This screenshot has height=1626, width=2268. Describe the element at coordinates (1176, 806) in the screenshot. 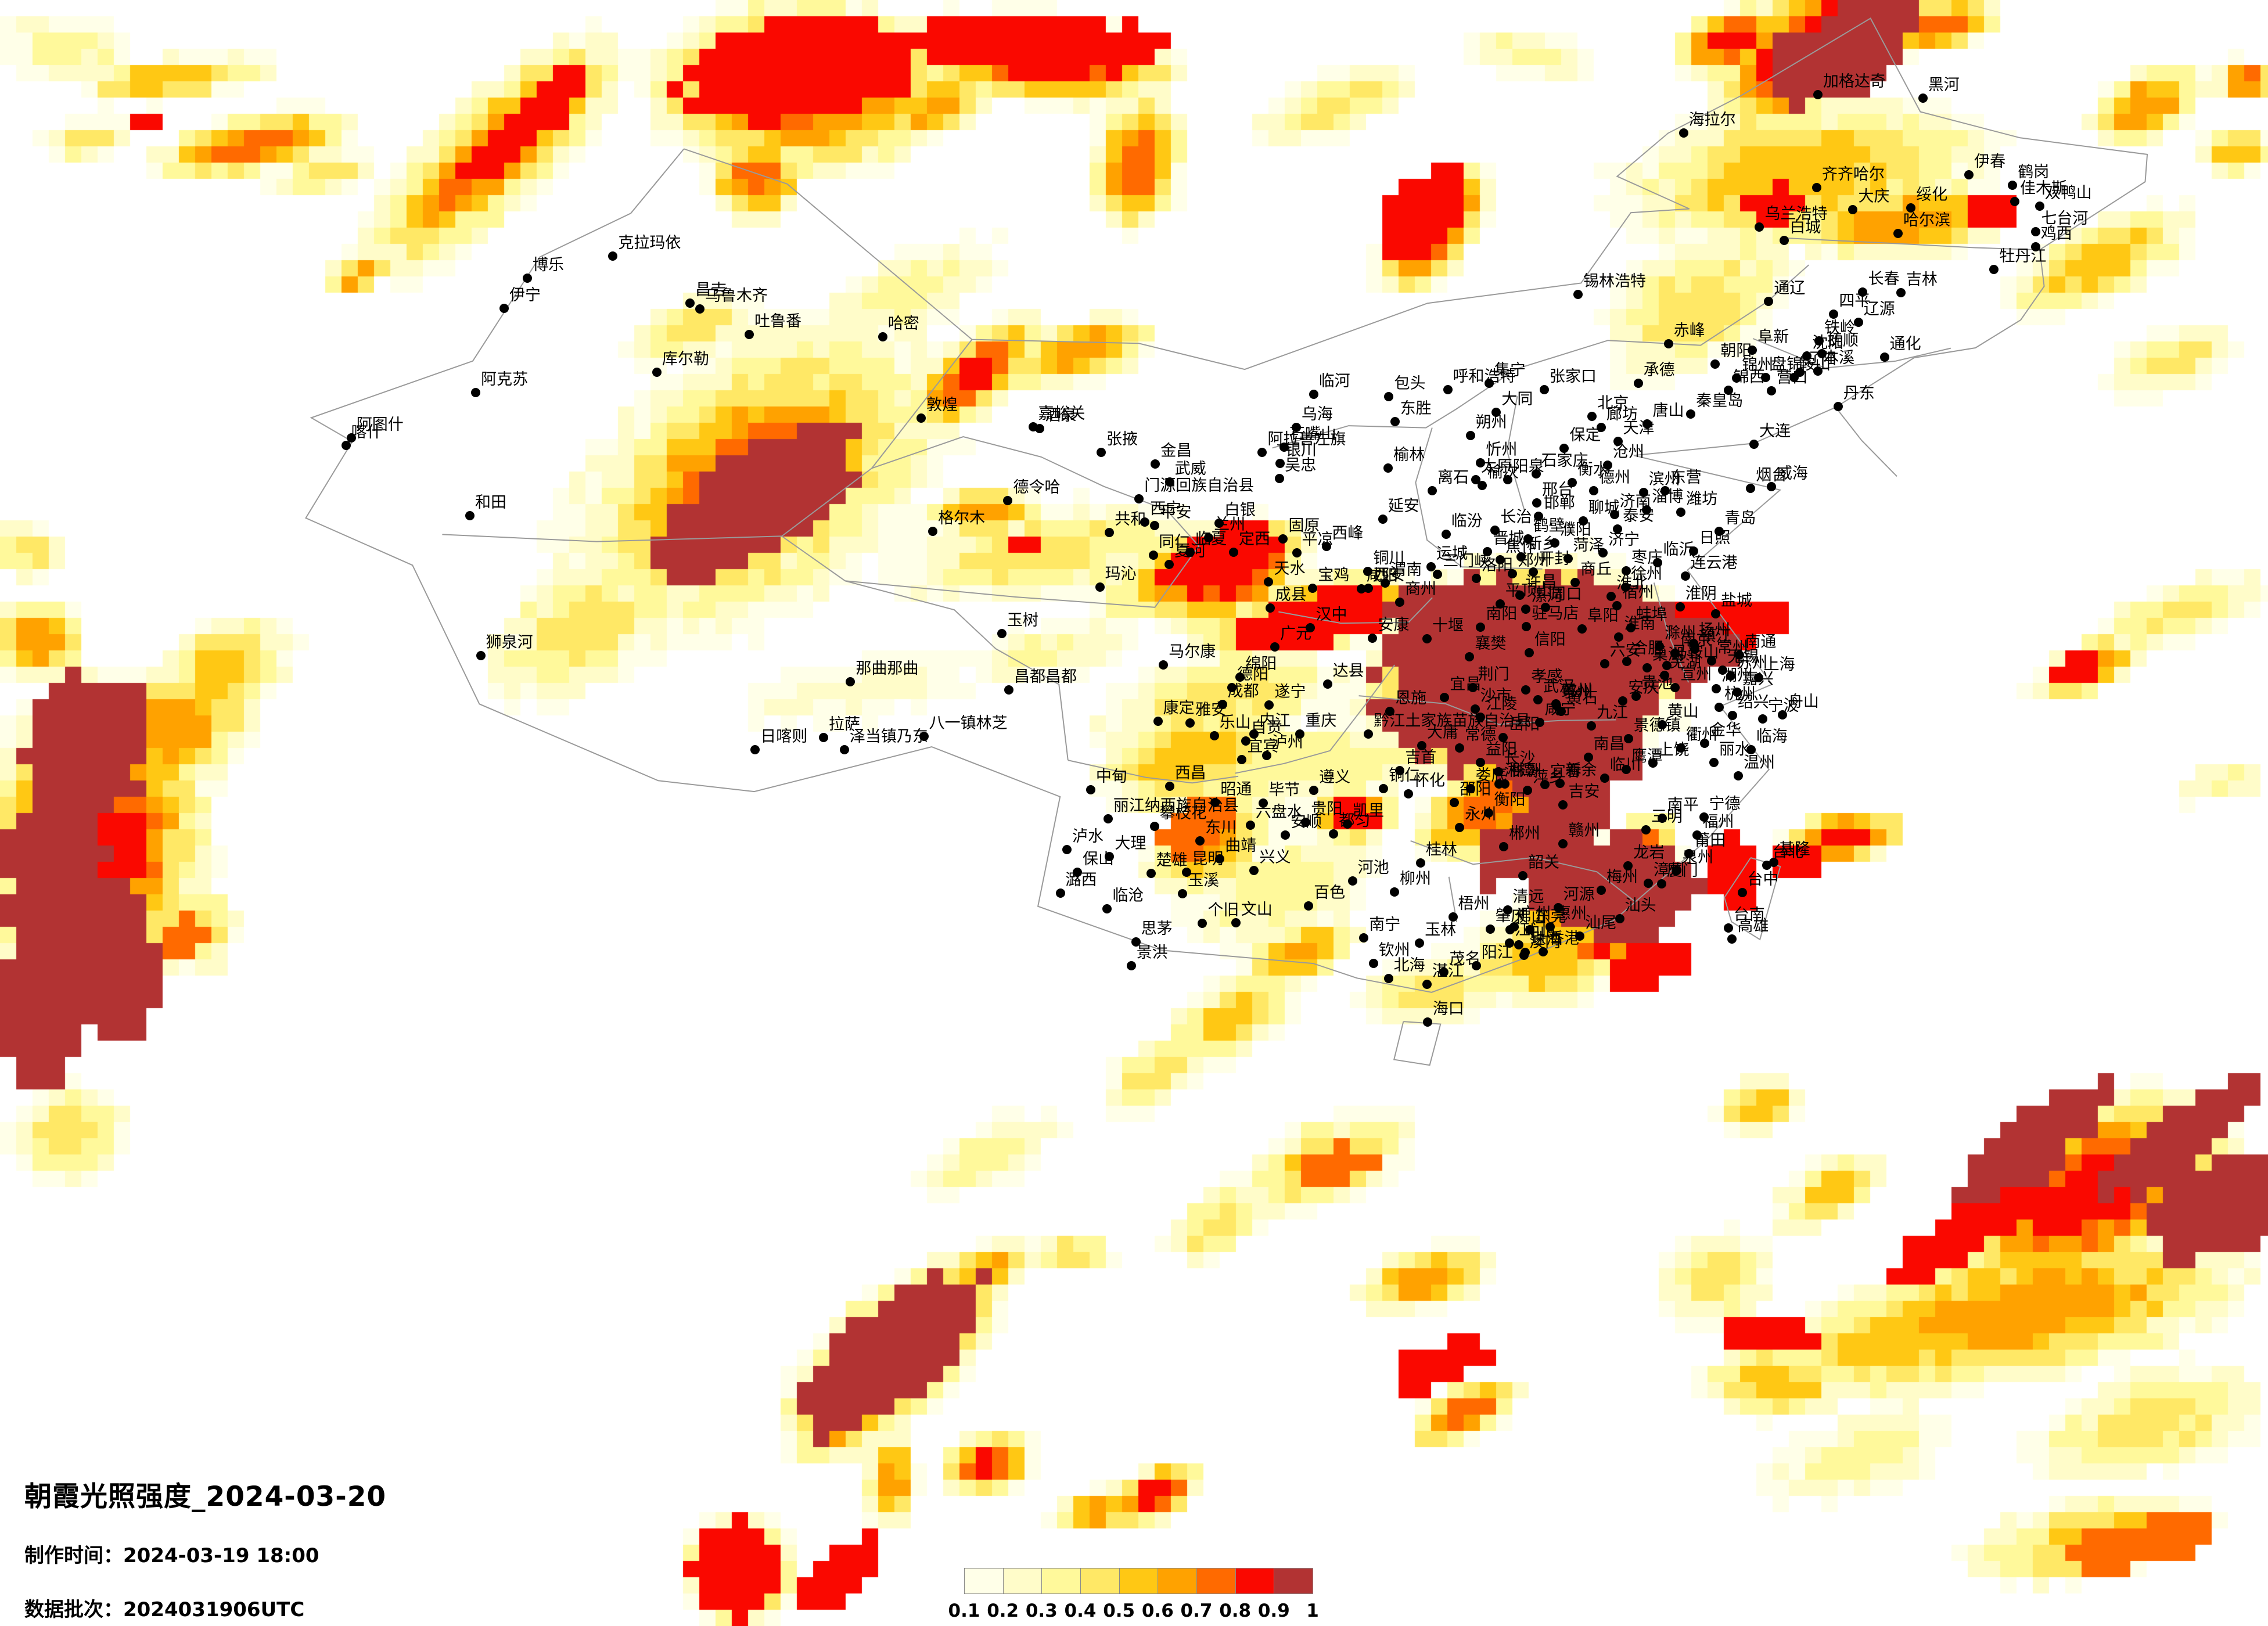

I see `city-label: 丽江纳西族自治县` at that location.